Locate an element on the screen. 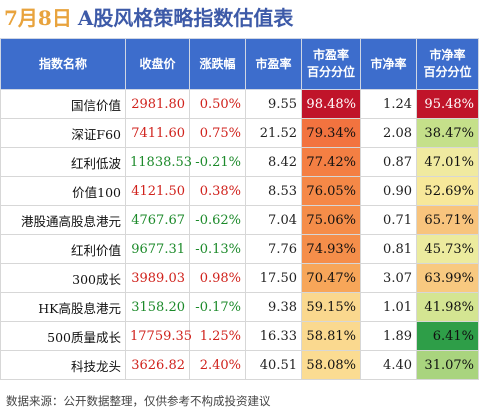  table-row: 深证F60 7411.60 0.75% 21.52 79.34% 2.08 38.47% is located at coordinates (239, 133).